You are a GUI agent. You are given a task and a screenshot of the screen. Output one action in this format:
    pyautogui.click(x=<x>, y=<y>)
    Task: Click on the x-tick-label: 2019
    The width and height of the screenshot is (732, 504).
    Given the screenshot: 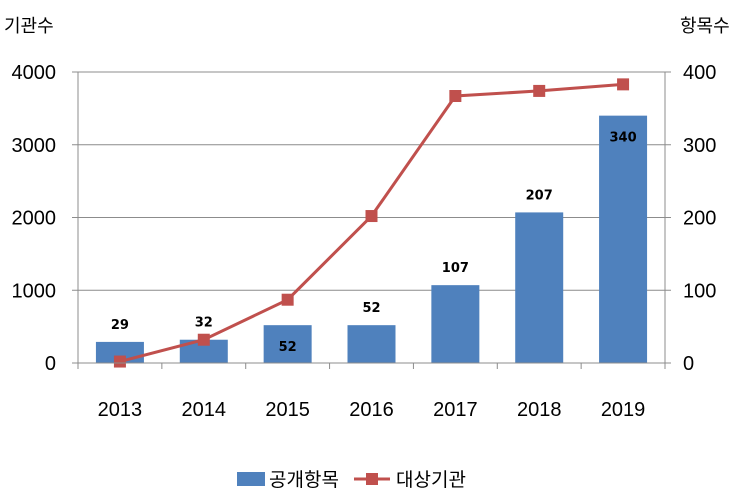 What is the action you would take?
    pyautogui.click(x=623, y=410)
    